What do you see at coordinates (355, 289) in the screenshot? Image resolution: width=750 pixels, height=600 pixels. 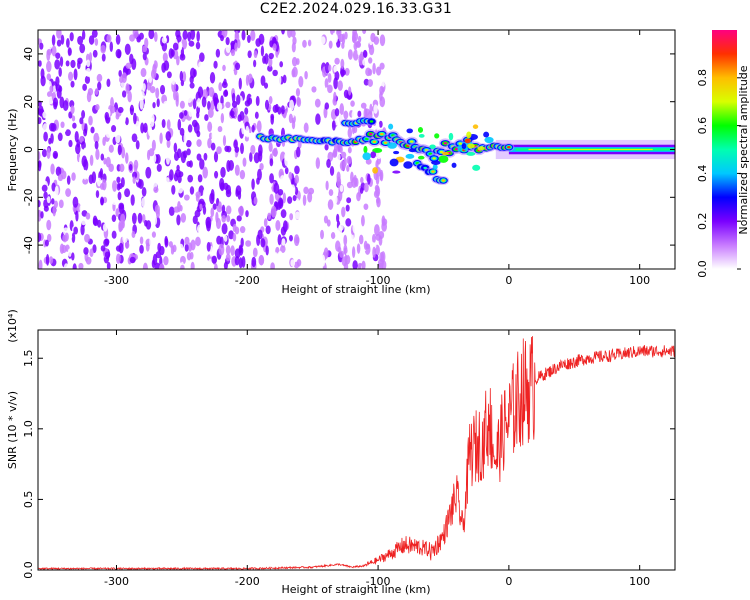 I see `spectrogram-x-axis-label: Height of straight line (km)` at bounding box center [355, 289].